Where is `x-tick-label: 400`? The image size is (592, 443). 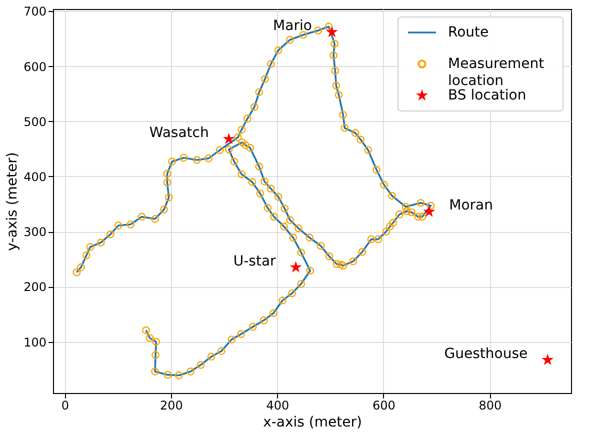 x-tick-label: 400 is located at coordinates (278, 405).